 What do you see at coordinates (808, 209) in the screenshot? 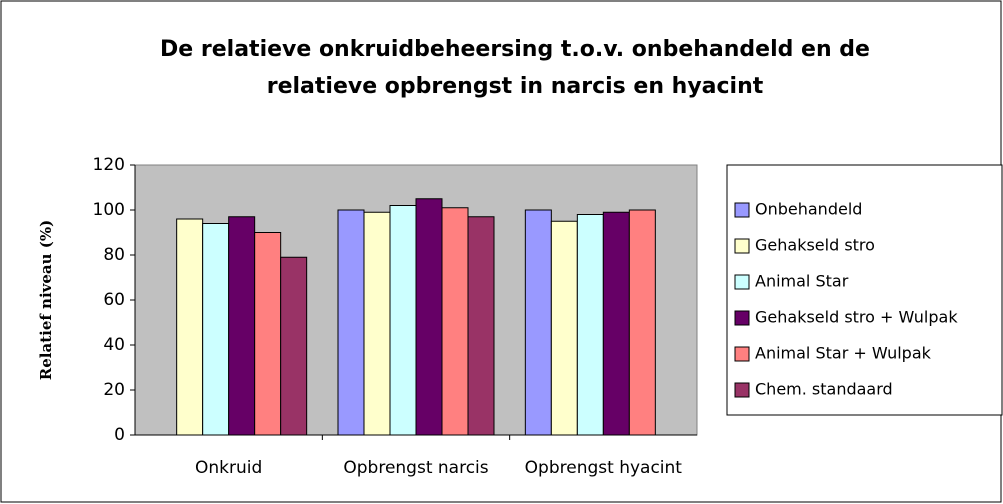
I see `legend-label: Onbehandeld` at bounding box center [808, 209].